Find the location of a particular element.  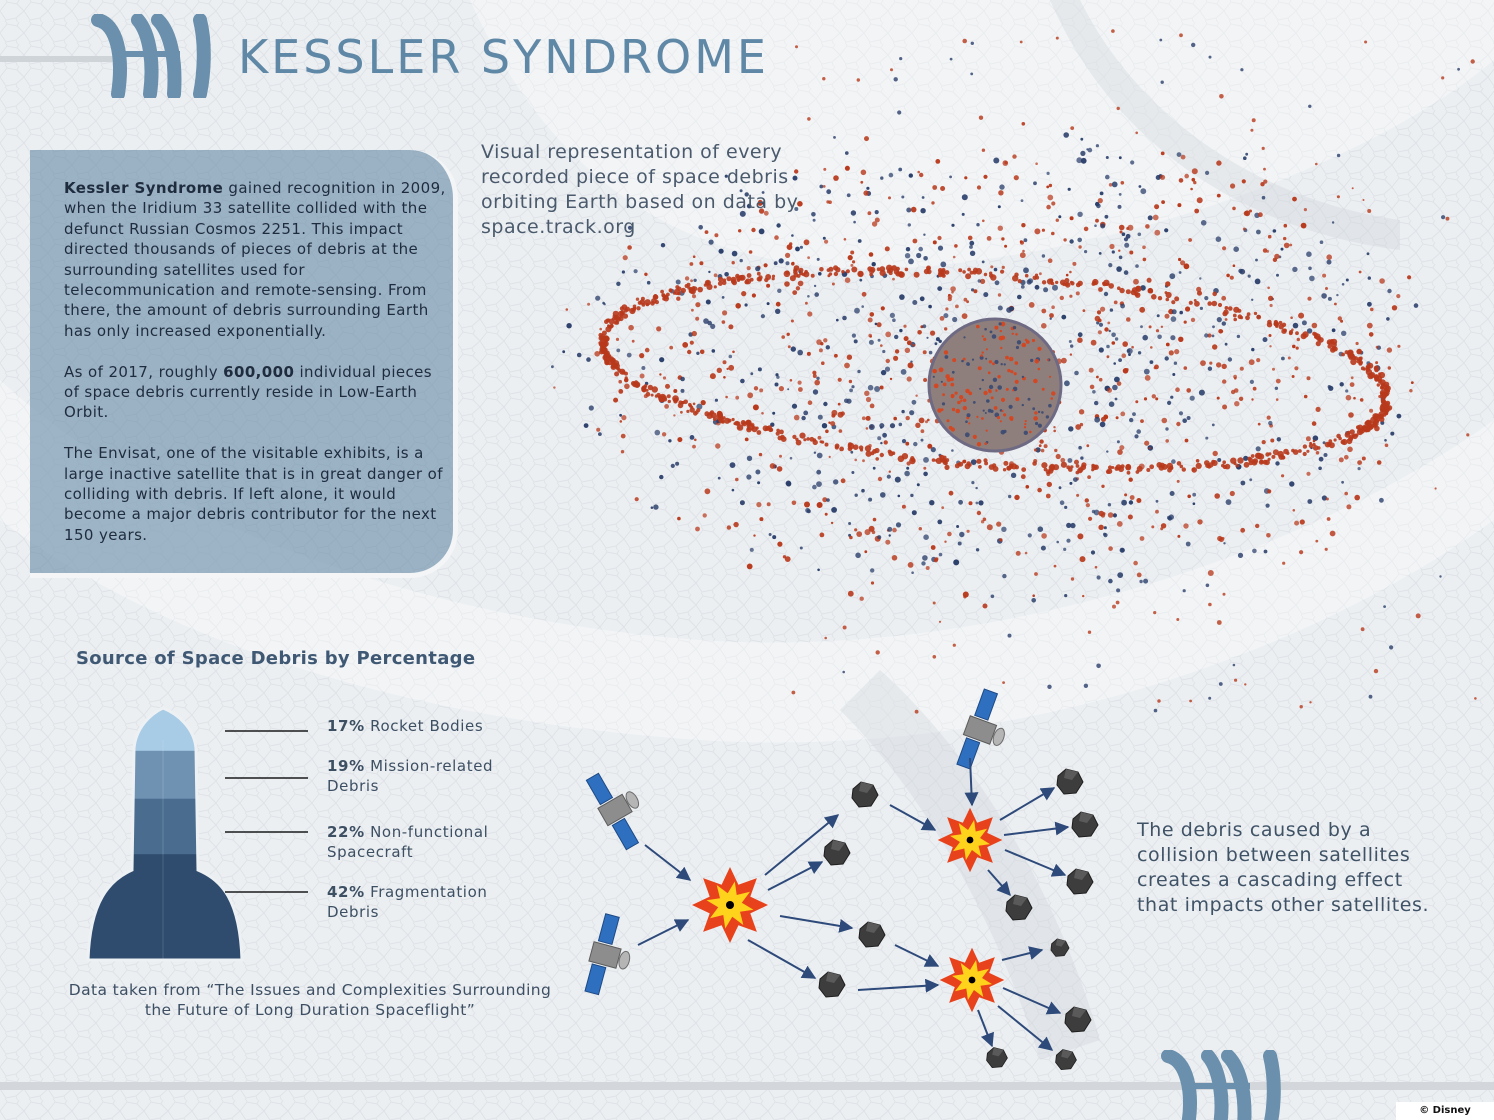

chart-bar-segment is located at coordinates (165, 775).